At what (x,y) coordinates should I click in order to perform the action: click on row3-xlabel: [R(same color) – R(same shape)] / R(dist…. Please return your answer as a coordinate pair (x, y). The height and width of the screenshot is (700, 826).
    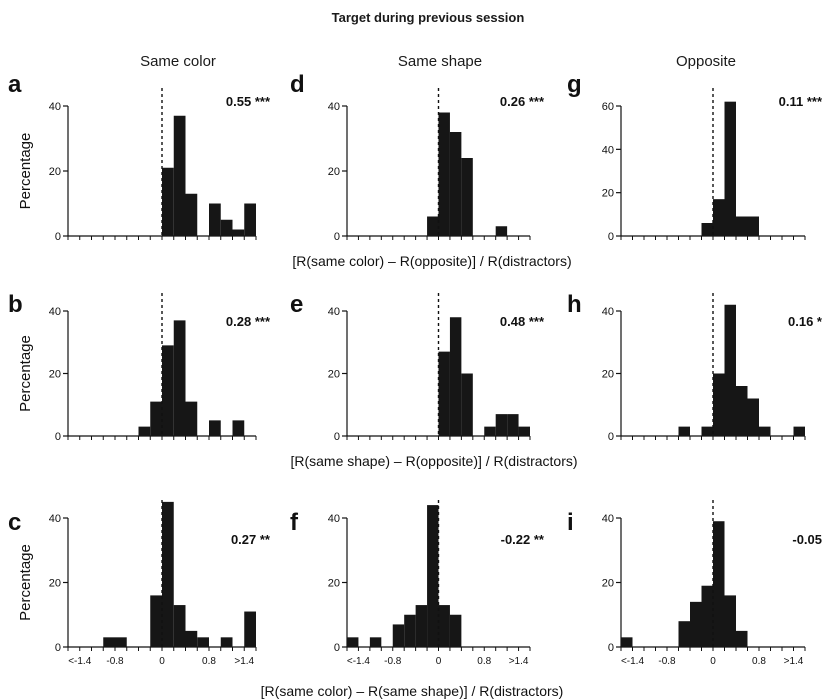
    Looking at the image, I should click on (412, 691).